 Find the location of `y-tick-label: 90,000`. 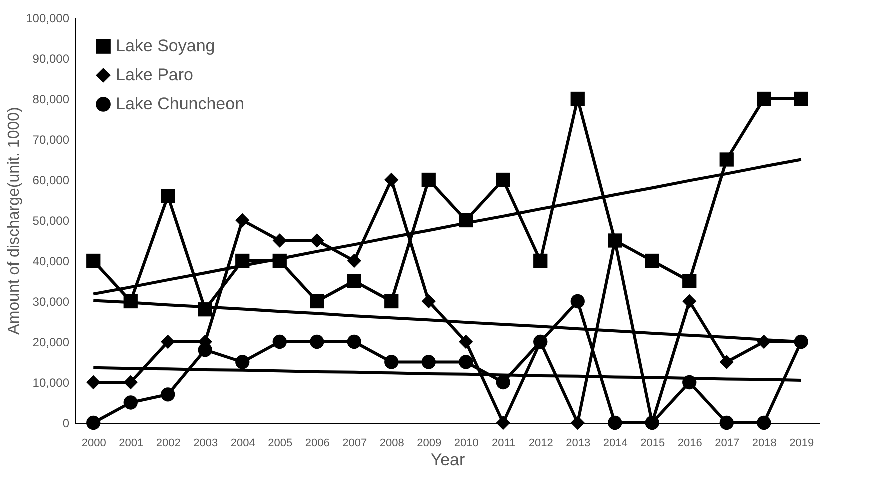

y-tick-label: 90,000 is located at coordinates (51, 59).